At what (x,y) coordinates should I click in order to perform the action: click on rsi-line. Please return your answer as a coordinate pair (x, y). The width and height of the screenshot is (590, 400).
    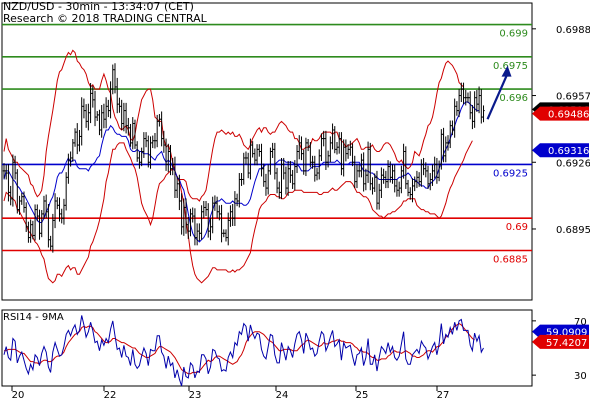
    Looking at the image, I should click on (243, 351).